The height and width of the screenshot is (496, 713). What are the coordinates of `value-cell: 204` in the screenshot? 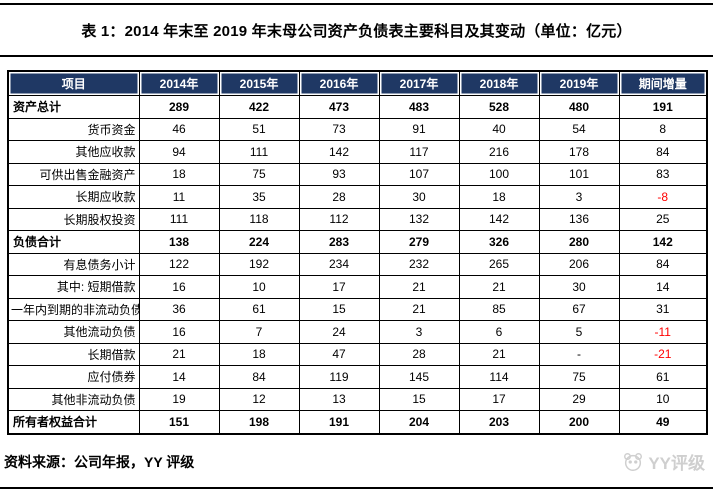 It's located at (419, 422).